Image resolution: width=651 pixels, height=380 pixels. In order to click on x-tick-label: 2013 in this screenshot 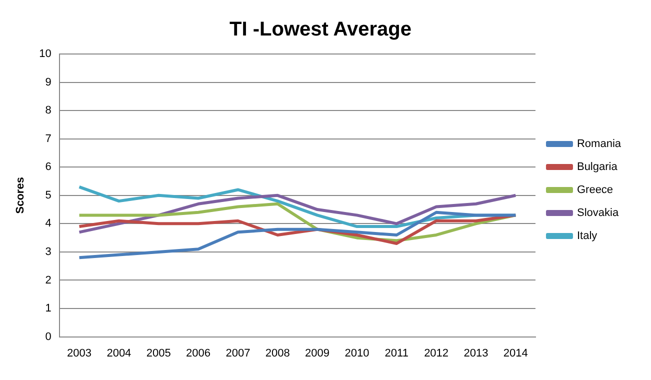, I will do `click(476, 353)`.